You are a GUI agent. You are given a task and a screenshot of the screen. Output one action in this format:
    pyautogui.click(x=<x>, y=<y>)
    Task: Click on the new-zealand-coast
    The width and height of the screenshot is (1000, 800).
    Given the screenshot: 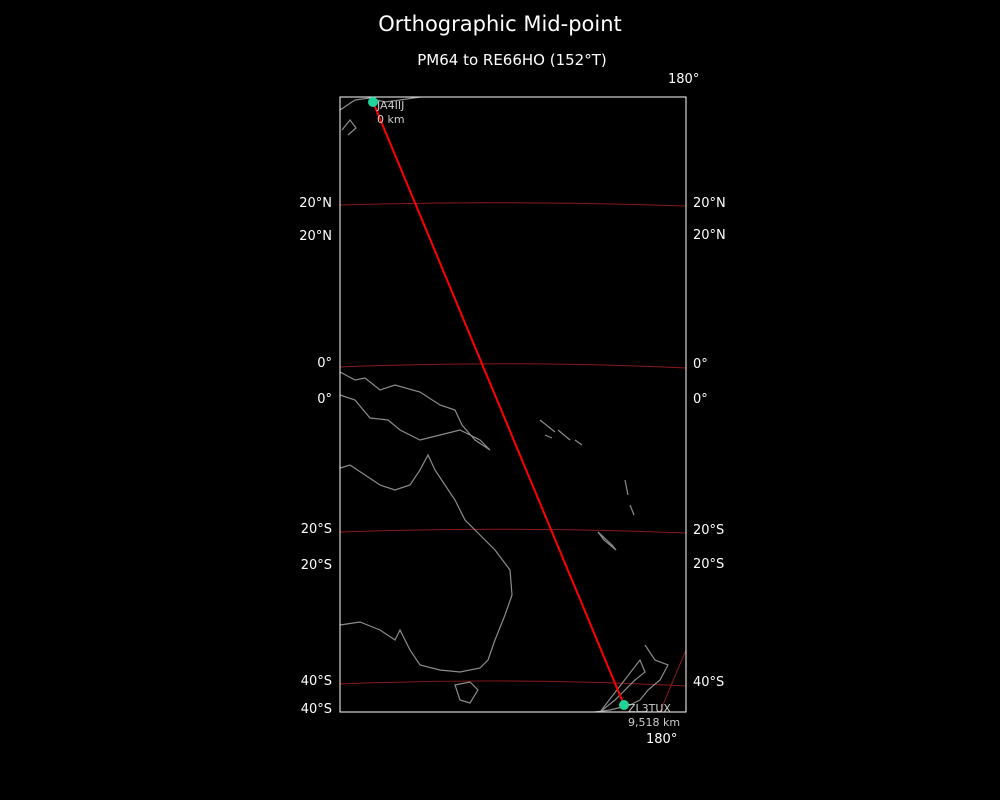 What is the action you would take?
    pyautogui.click(x=631, y=678)
    